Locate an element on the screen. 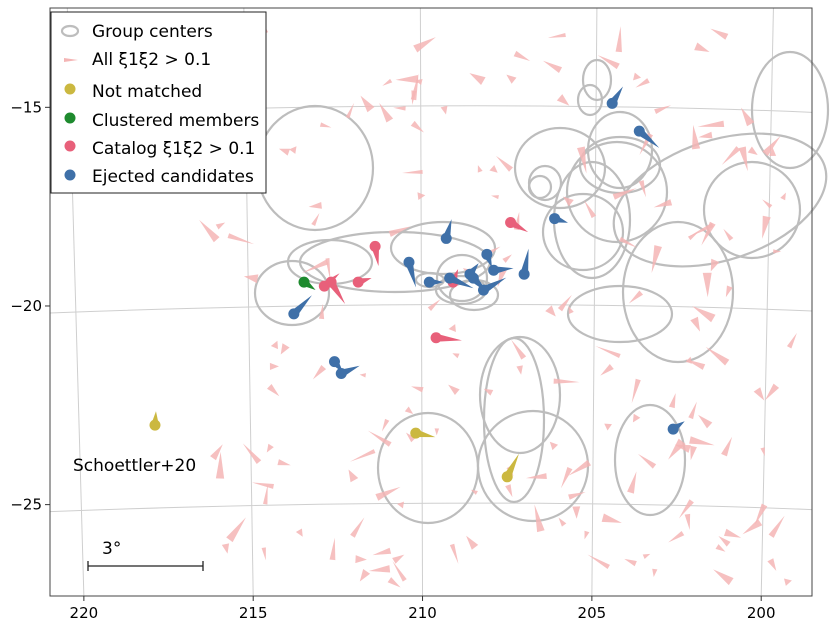 This screenshot has height=623, width=830. x-tick-label: 210 is located at coordinates (422, 613).